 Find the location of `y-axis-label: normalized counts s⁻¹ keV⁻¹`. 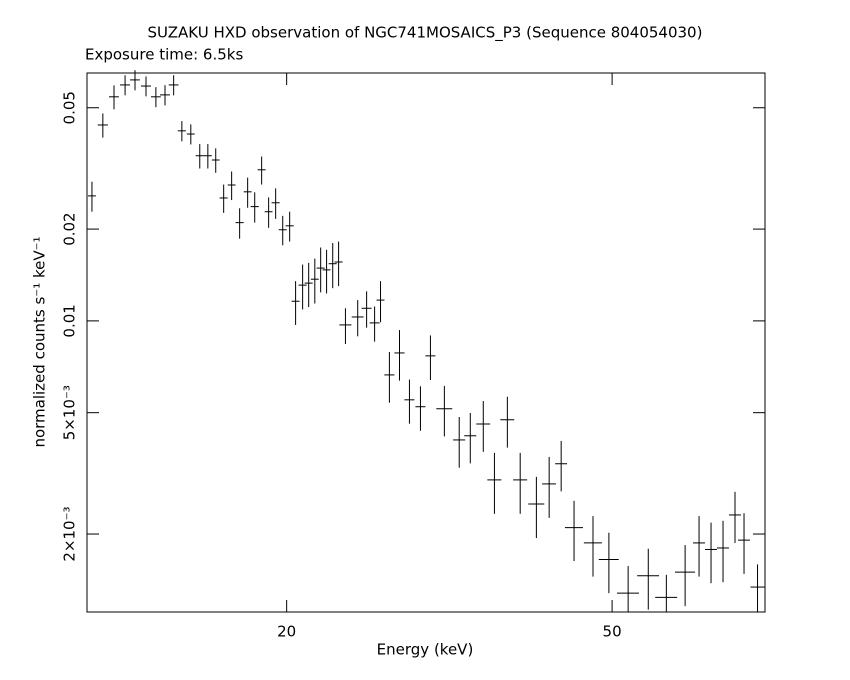

y-axis-label: normalized counts s⁻¹ keV⁻¹ is located at coordinates (40, 341).